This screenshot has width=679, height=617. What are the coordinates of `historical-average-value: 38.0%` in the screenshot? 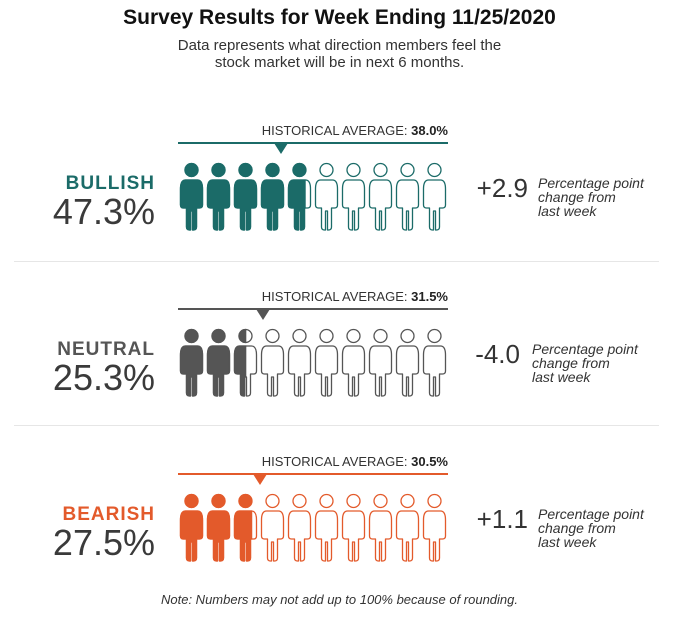 It's located at (429, 130).